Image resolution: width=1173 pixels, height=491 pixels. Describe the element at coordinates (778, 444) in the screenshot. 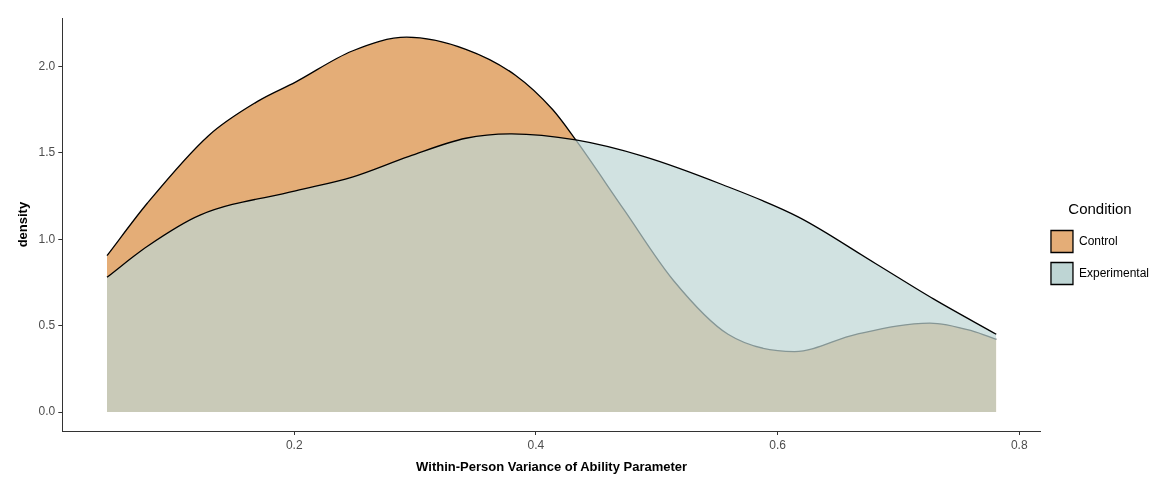

I see `x-tick-label: 0.6` at that location.